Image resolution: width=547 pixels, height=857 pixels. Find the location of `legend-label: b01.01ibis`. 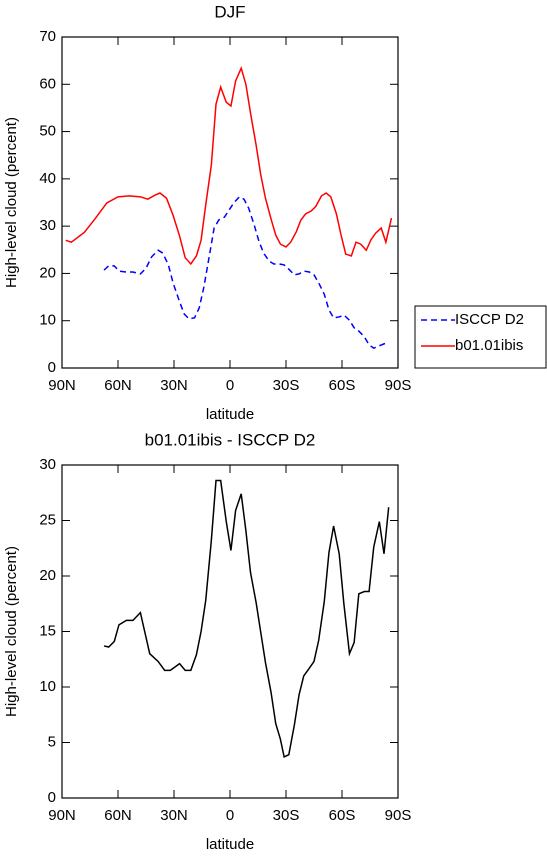

legend-label: b01.01ibis is located at coordinates (489, 345).